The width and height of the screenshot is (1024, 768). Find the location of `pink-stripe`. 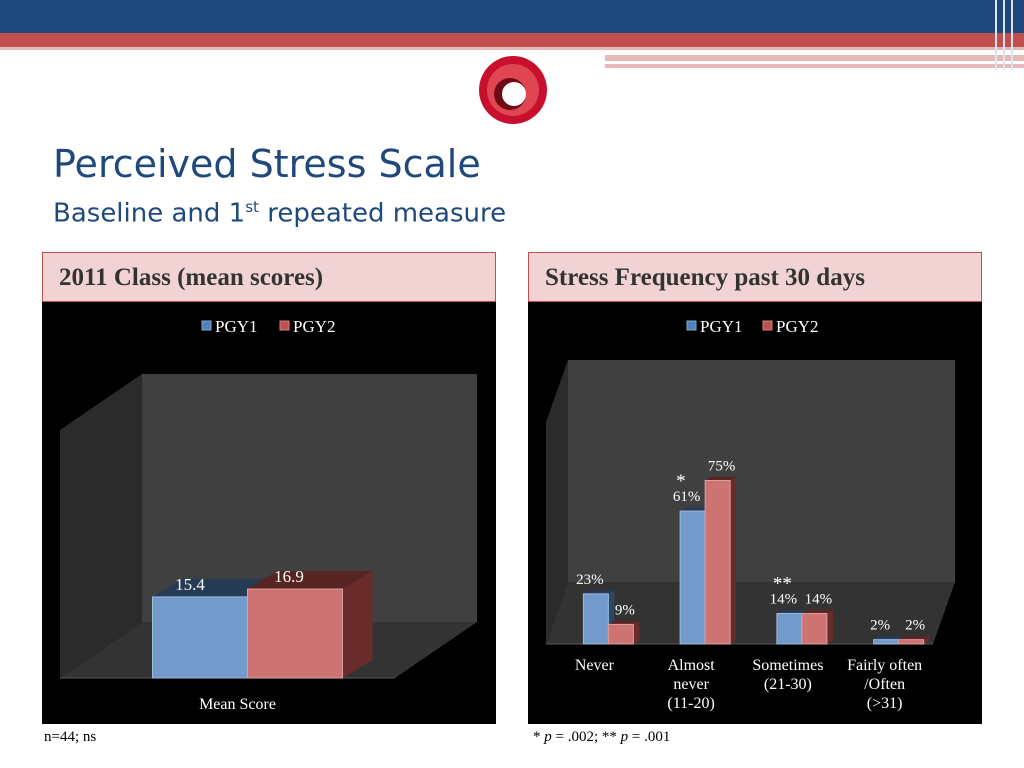

pink-stripe is located at coordinates (512, 48).